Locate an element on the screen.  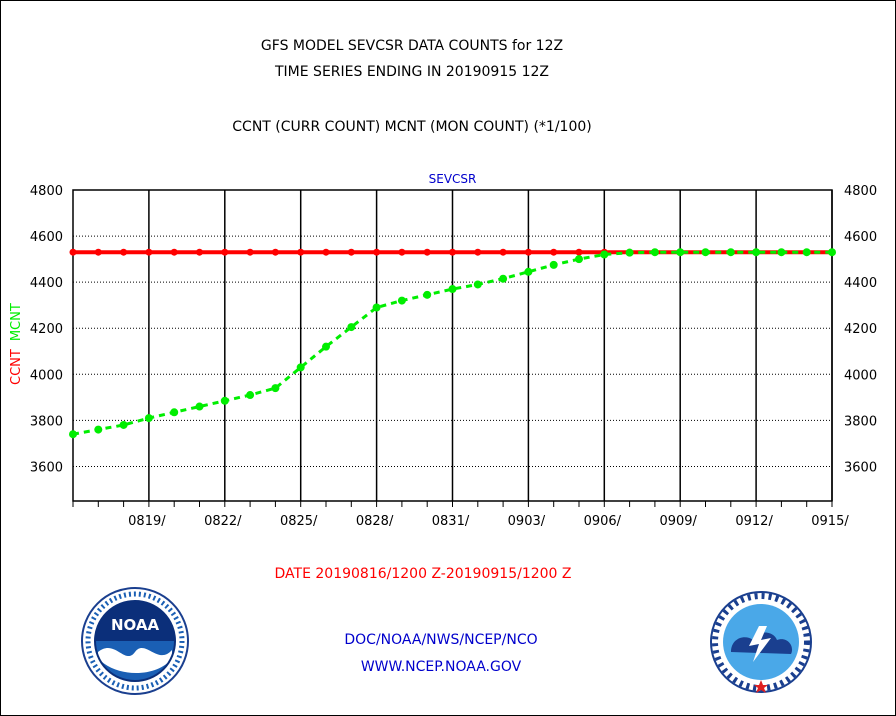
y-tick-label-right: 4800 is located at coordinates (860, 191).